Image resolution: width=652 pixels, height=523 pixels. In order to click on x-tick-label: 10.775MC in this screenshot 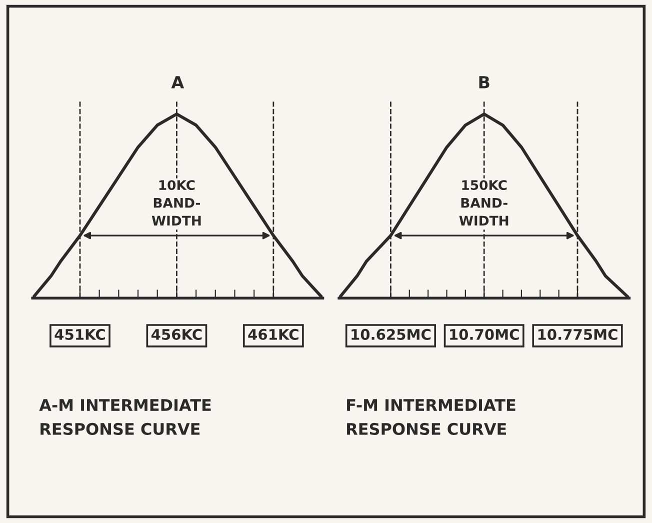, I will do `click(578, 334)`.